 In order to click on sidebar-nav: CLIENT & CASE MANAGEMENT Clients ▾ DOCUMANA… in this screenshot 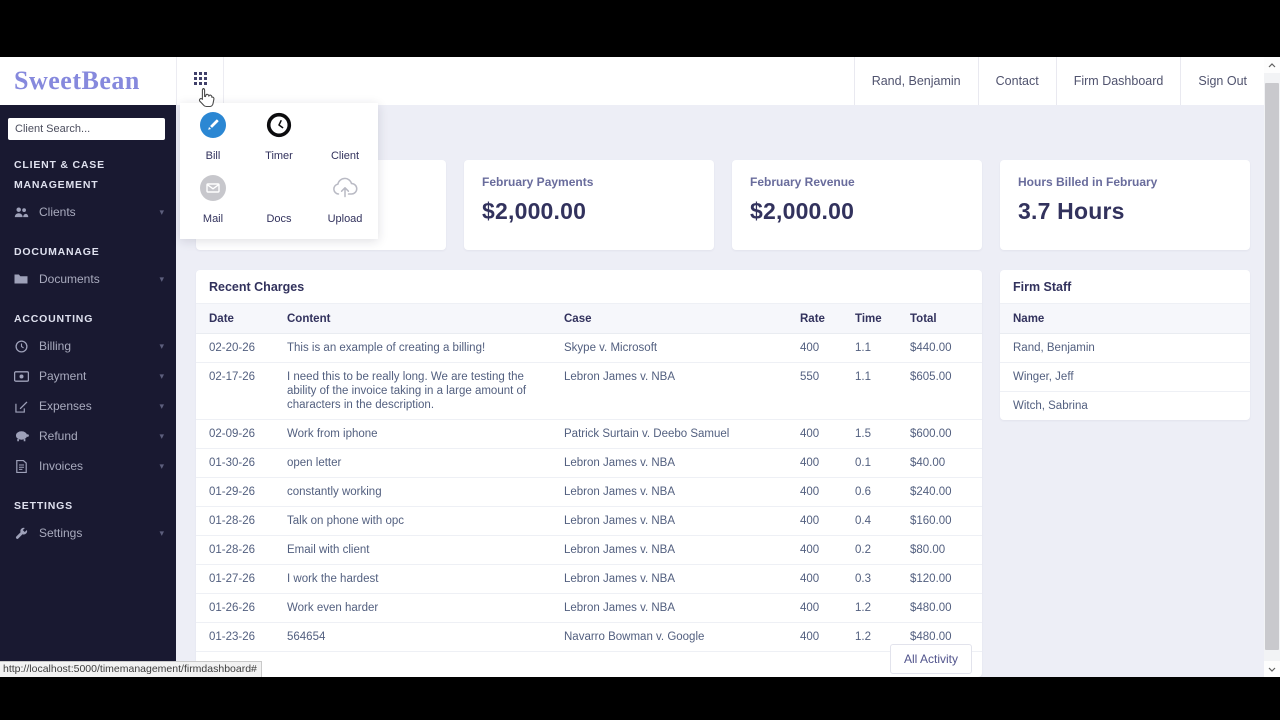, I will do `click(88, 351)`.